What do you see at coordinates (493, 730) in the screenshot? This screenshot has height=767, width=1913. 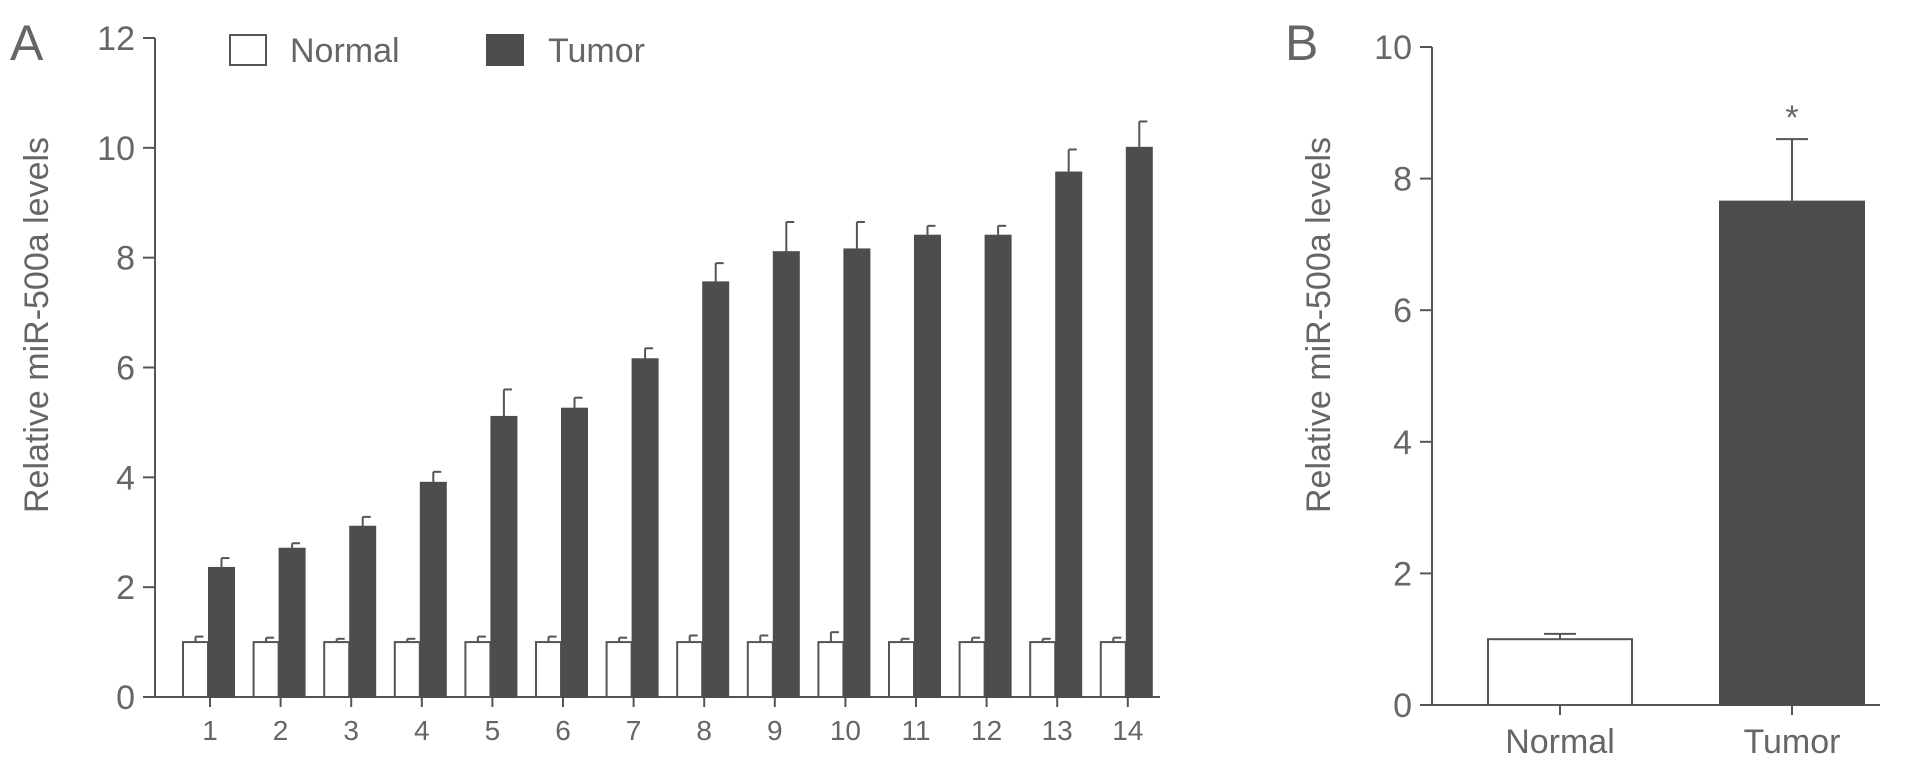 I see `panel-a-xtick-label: 5` at bounding box center [493, 730].